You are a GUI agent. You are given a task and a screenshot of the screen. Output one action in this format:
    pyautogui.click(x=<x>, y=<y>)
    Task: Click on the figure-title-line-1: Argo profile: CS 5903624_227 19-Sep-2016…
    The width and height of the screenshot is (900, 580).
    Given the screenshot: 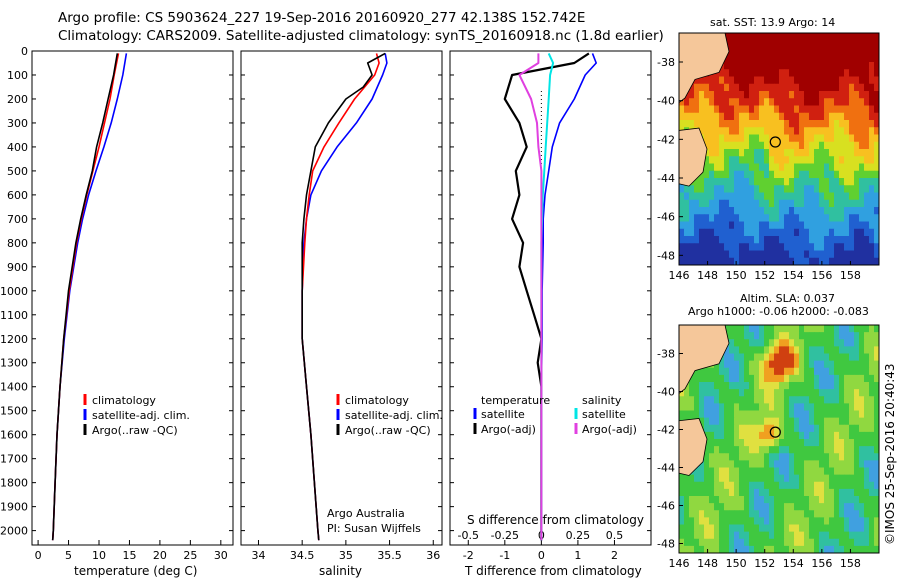 What is the action you would take?
    pyautogui.click(x=322, y=18)
    